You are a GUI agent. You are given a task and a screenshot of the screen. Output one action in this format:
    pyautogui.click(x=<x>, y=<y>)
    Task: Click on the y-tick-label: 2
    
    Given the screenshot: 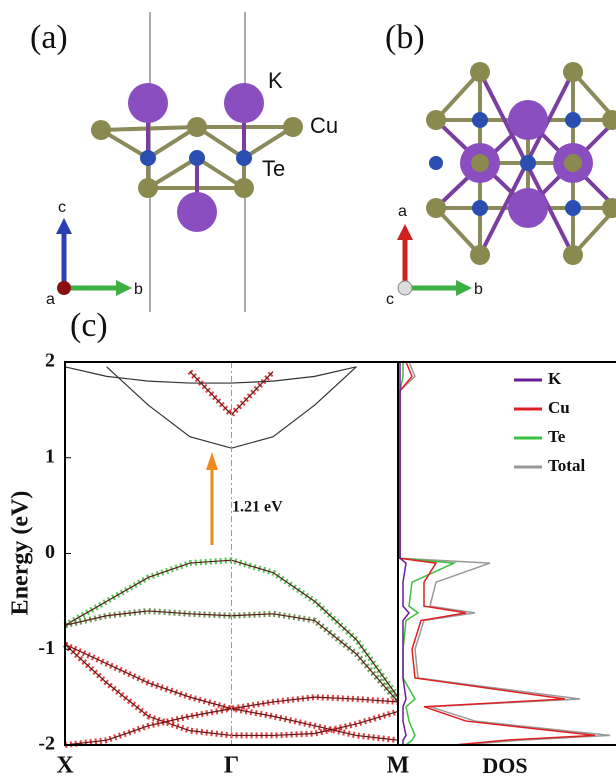 What is the action you would take?
    pyautogui.click(x=50, y=361)
    